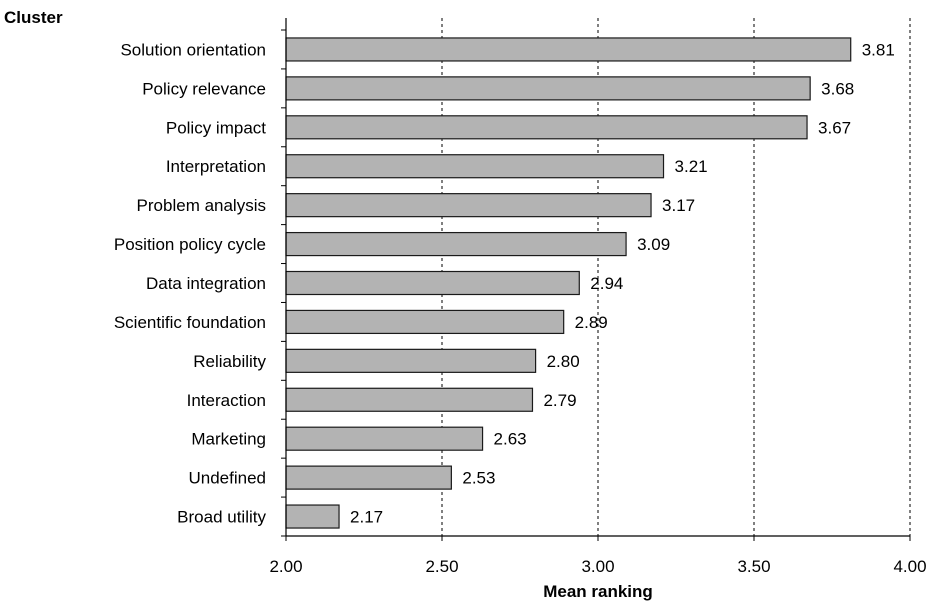 This screenshot has width=930, height=605. I want to click on value-label: 2.53, so click(478, 478).